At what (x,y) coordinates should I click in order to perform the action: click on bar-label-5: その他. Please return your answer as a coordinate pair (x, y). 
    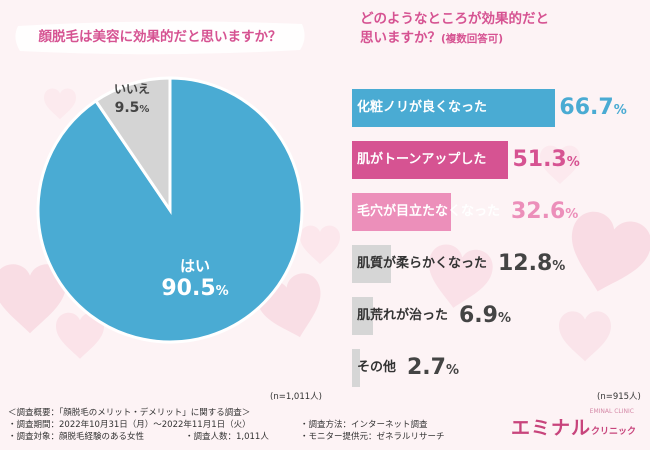
    Looking at the image, I should click on (377, 367).